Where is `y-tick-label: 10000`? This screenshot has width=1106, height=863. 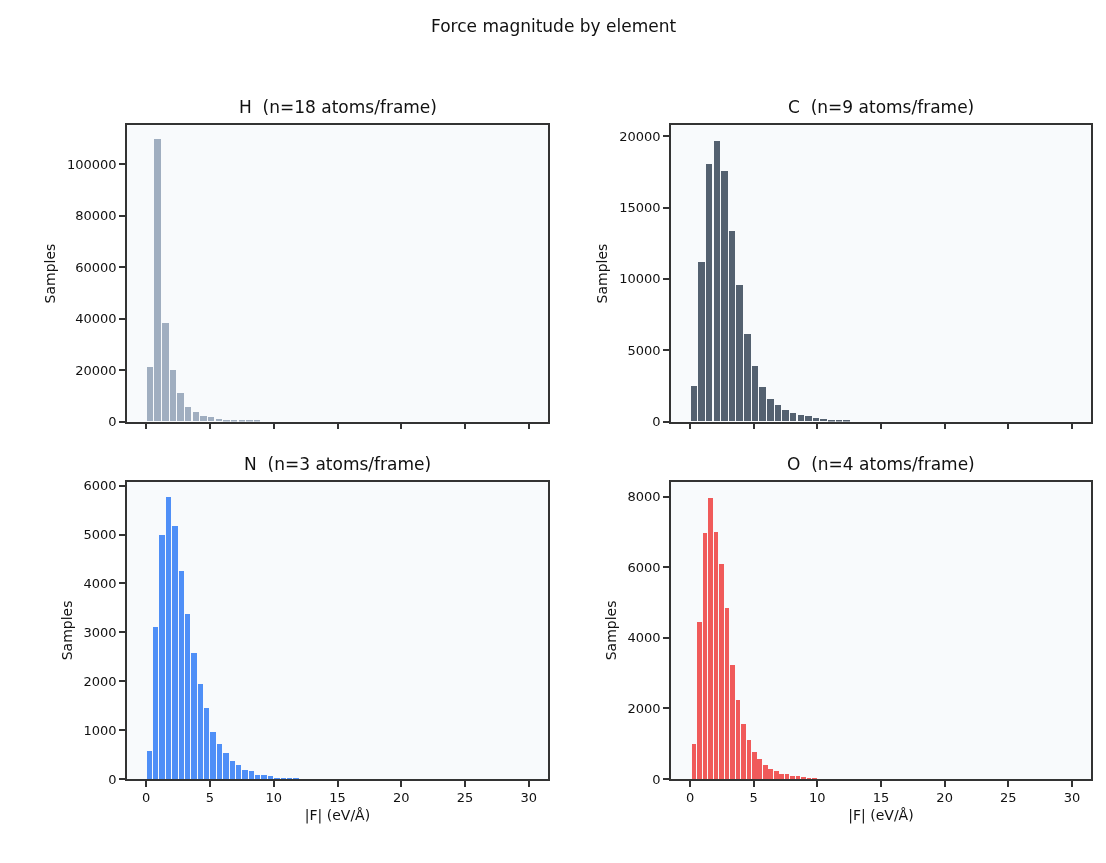
y-tick-label: 10000 is located at coordinates (640, 279).